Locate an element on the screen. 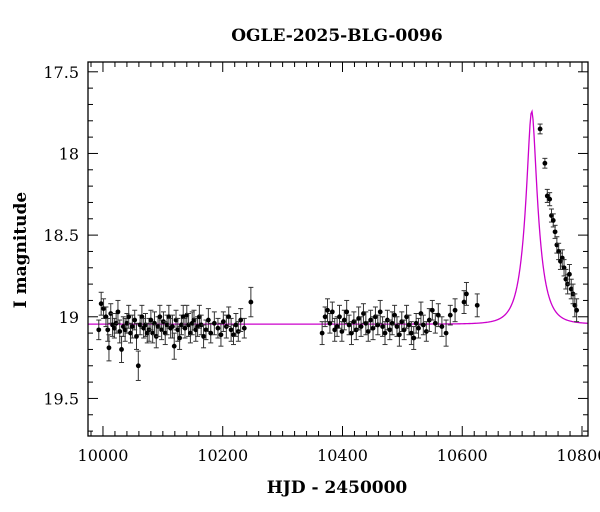 The width and height of the screenshot is (600, 512). chart-title: OGLE-2025-BLG-0096 is located at coordinates (337, 36).